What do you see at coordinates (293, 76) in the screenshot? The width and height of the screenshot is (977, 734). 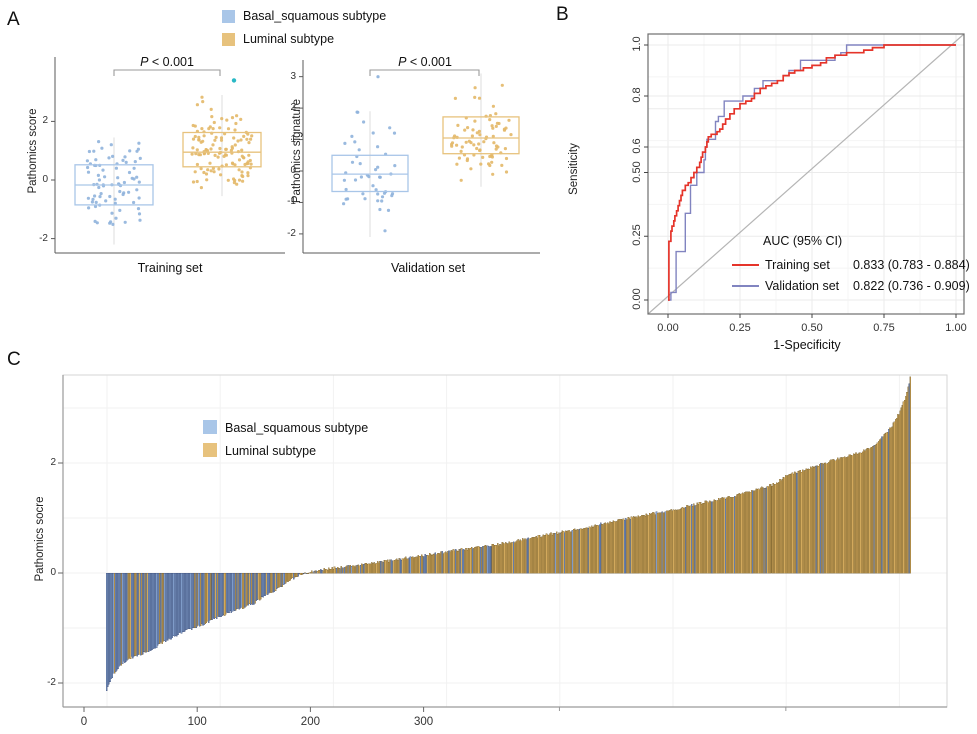 I see `y-tick-label: 3` at bounding box center [293, 76].